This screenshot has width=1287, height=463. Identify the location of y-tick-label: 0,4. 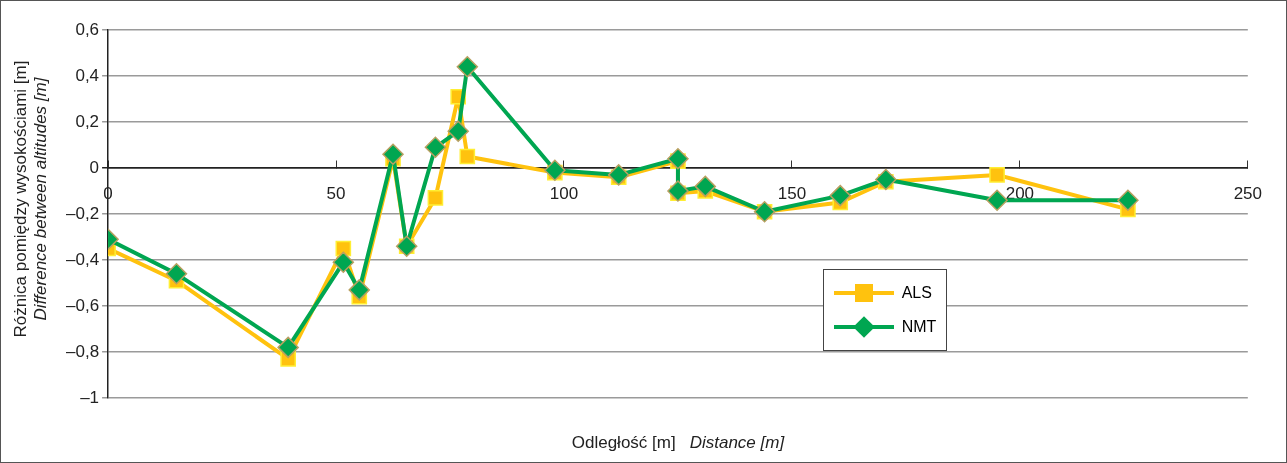
(87, 75).